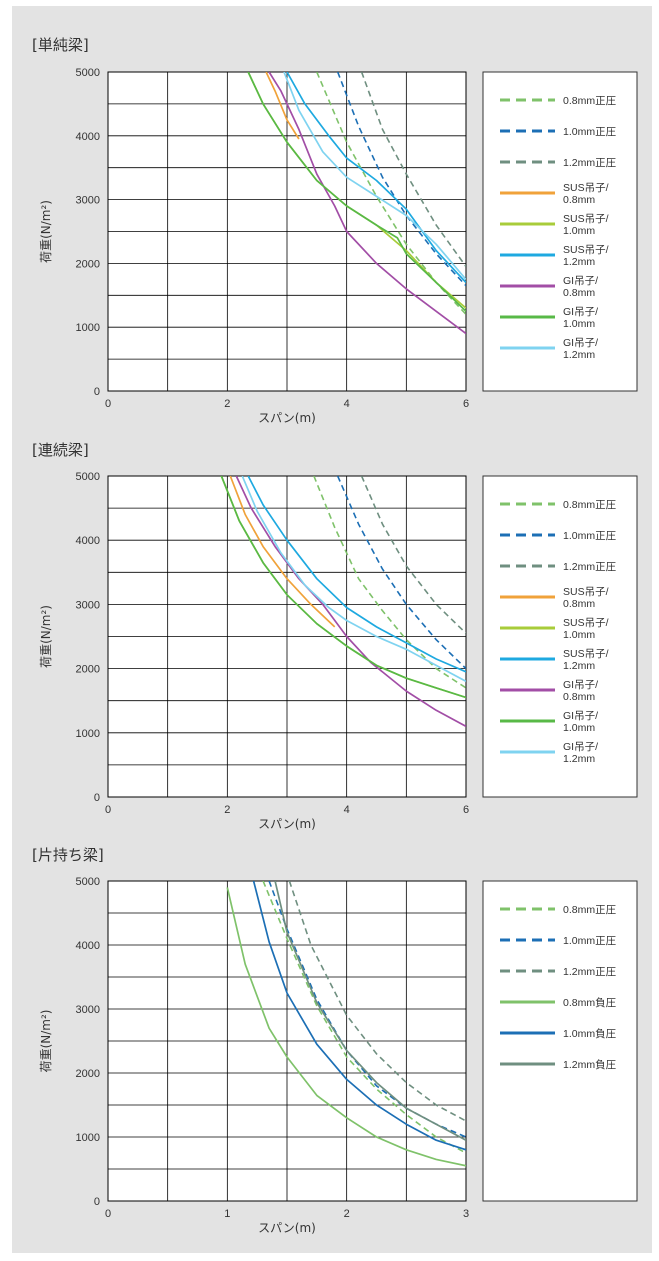 The height and width of the screenshot is (1261, 659). Describe the element at coordinates (590, 1065) in the screenshot. I see `legend-label: 1.2mm負圧` at that location.